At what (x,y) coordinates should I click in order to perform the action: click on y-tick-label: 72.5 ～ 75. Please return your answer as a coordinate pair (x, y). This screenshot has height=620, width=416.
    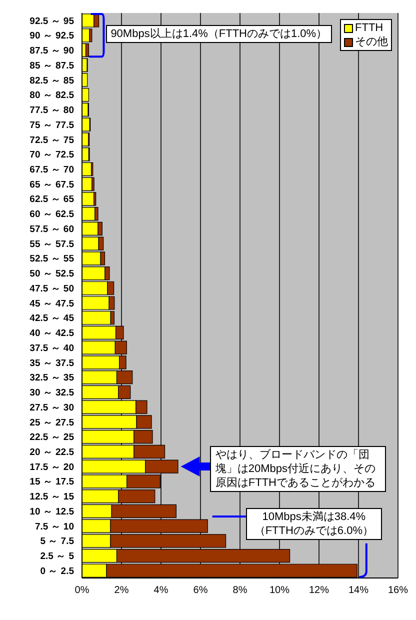
    Looking at the image, I should click on (52, 140).